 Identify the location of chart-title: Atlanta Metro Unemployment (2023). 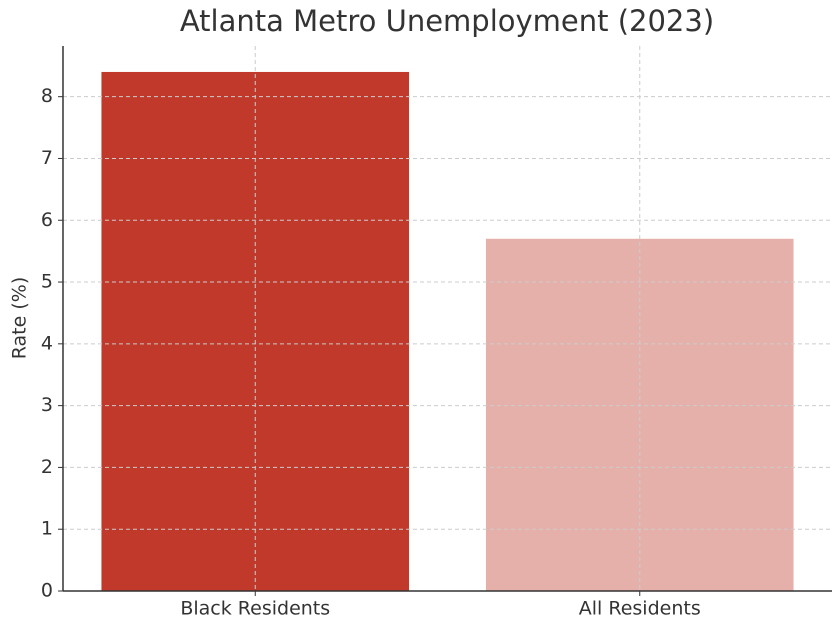
(447, 21).